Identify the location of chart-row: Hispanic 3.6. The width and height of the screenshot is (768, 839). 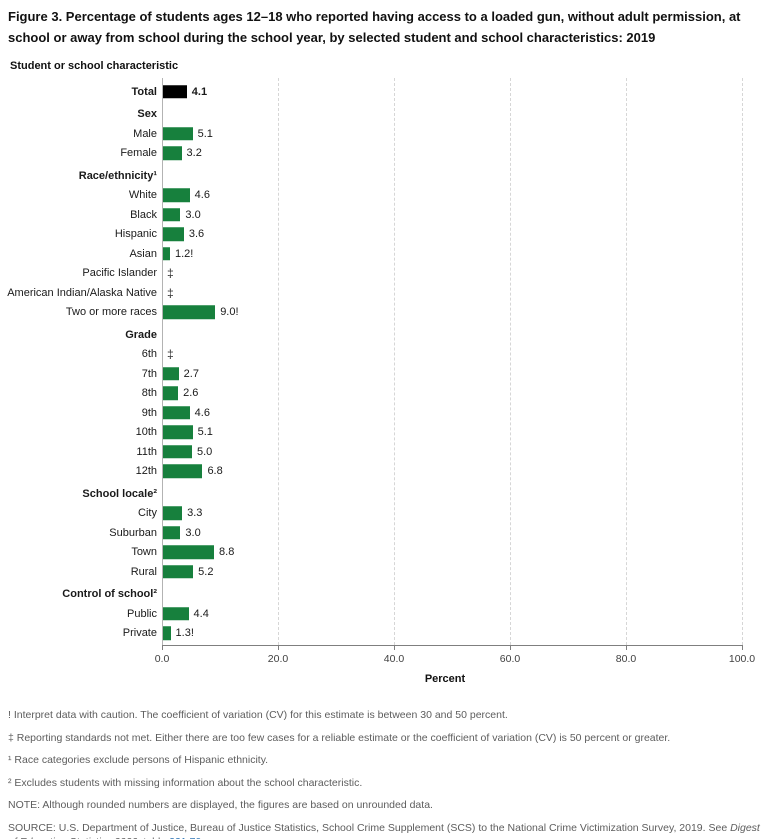
(384, 235).